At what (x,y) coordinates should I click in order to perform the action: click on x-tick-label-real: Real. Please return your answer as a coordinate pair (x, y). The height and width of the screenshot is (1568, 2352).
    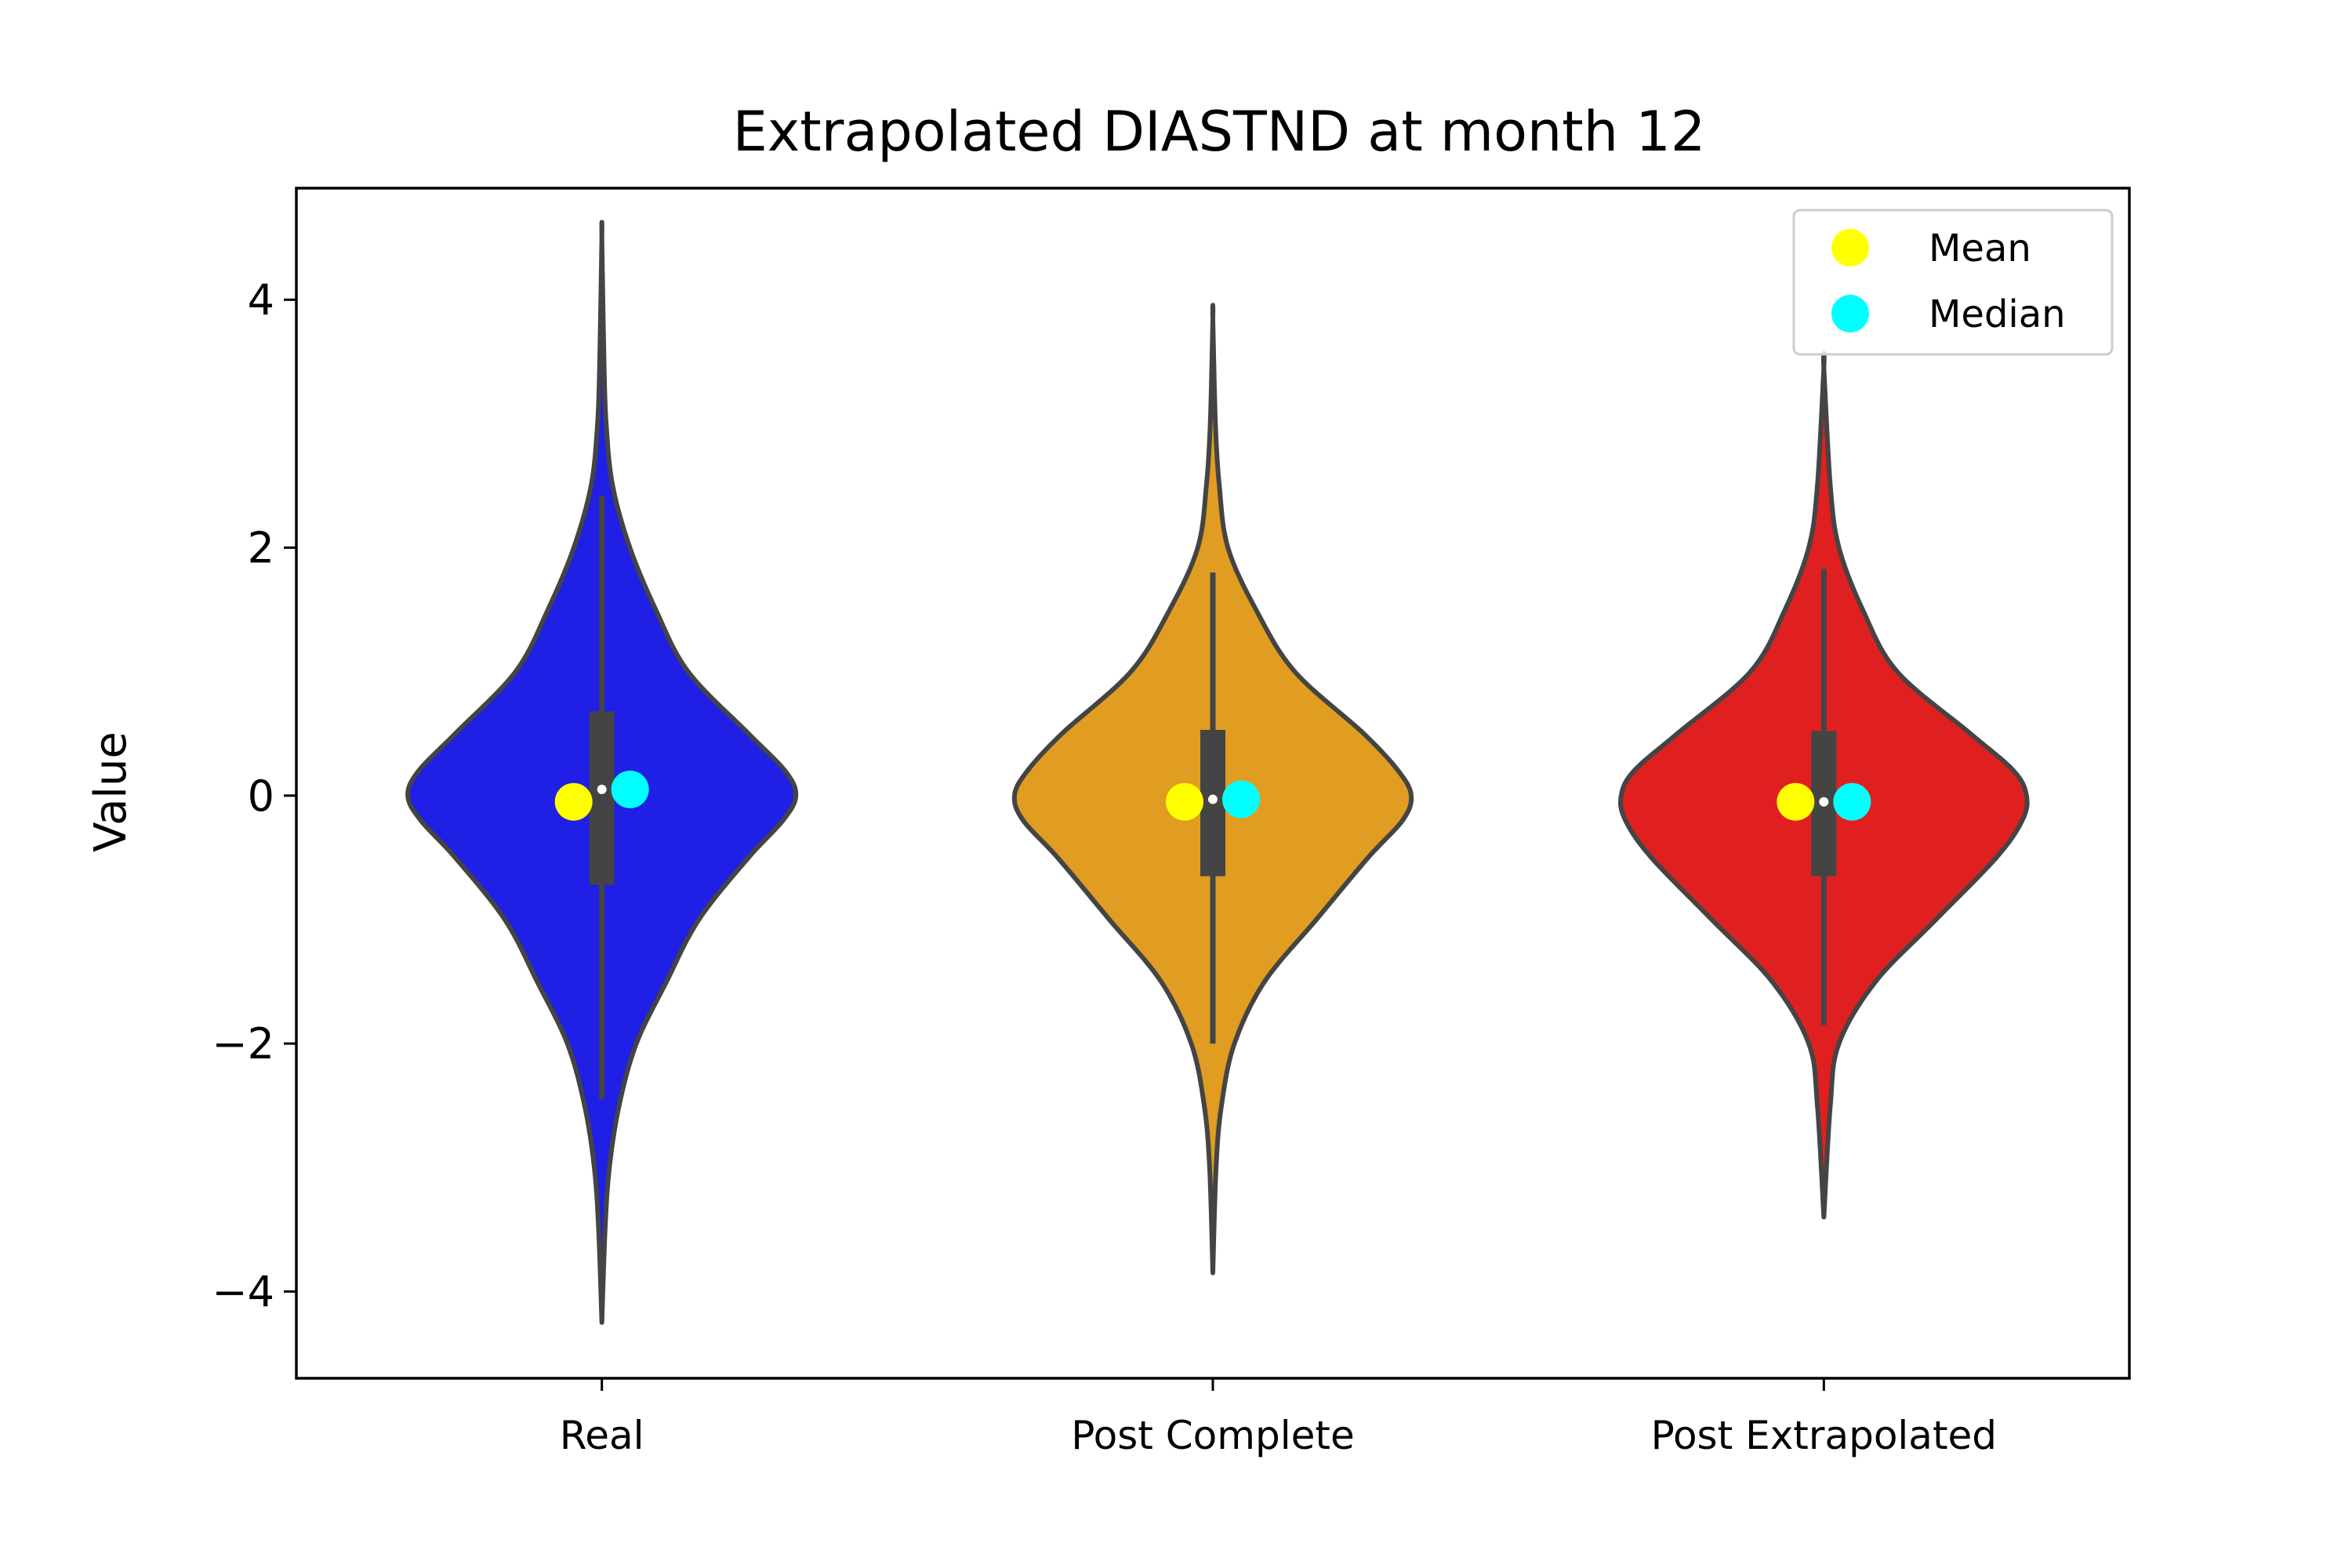
    Looking at the image, I should click on (602, 1435).